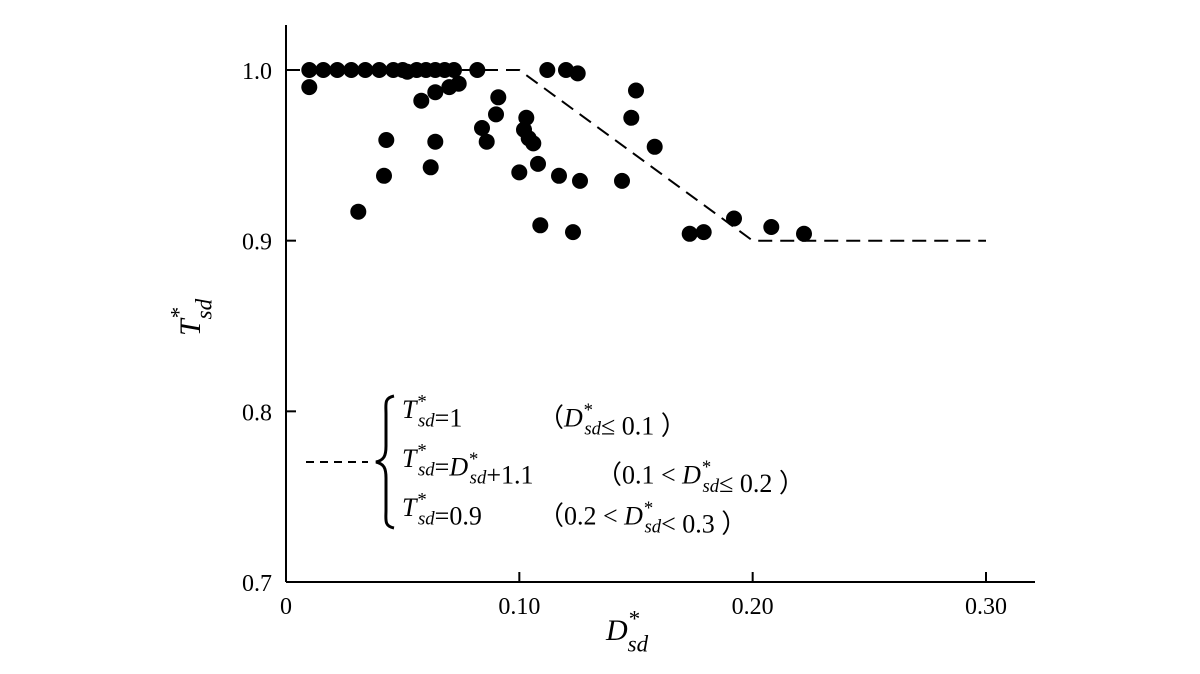 The width and height of the screenshot is (1200, 674). What do you see at coordinates (286, 607) in the screenshot?
I see `x-tick-label: 0` at bounding box center [286, 607].